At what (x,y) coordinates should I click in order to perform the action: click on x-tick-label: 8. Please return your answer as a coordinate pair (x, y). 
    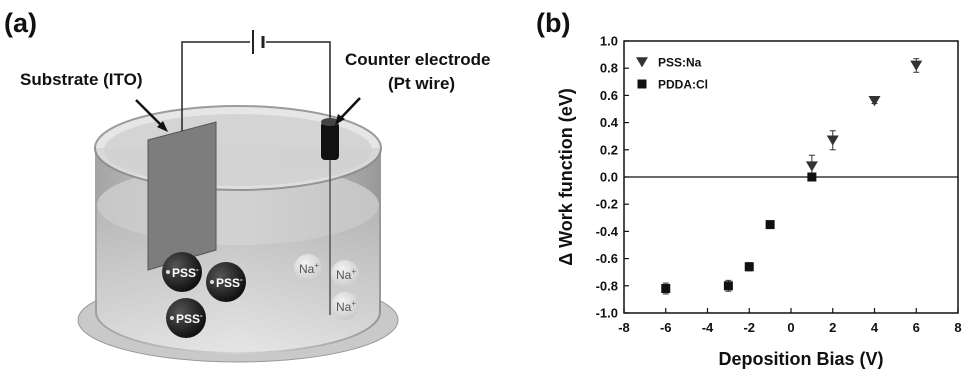
    Looking at the image, I should click on (957, 327).